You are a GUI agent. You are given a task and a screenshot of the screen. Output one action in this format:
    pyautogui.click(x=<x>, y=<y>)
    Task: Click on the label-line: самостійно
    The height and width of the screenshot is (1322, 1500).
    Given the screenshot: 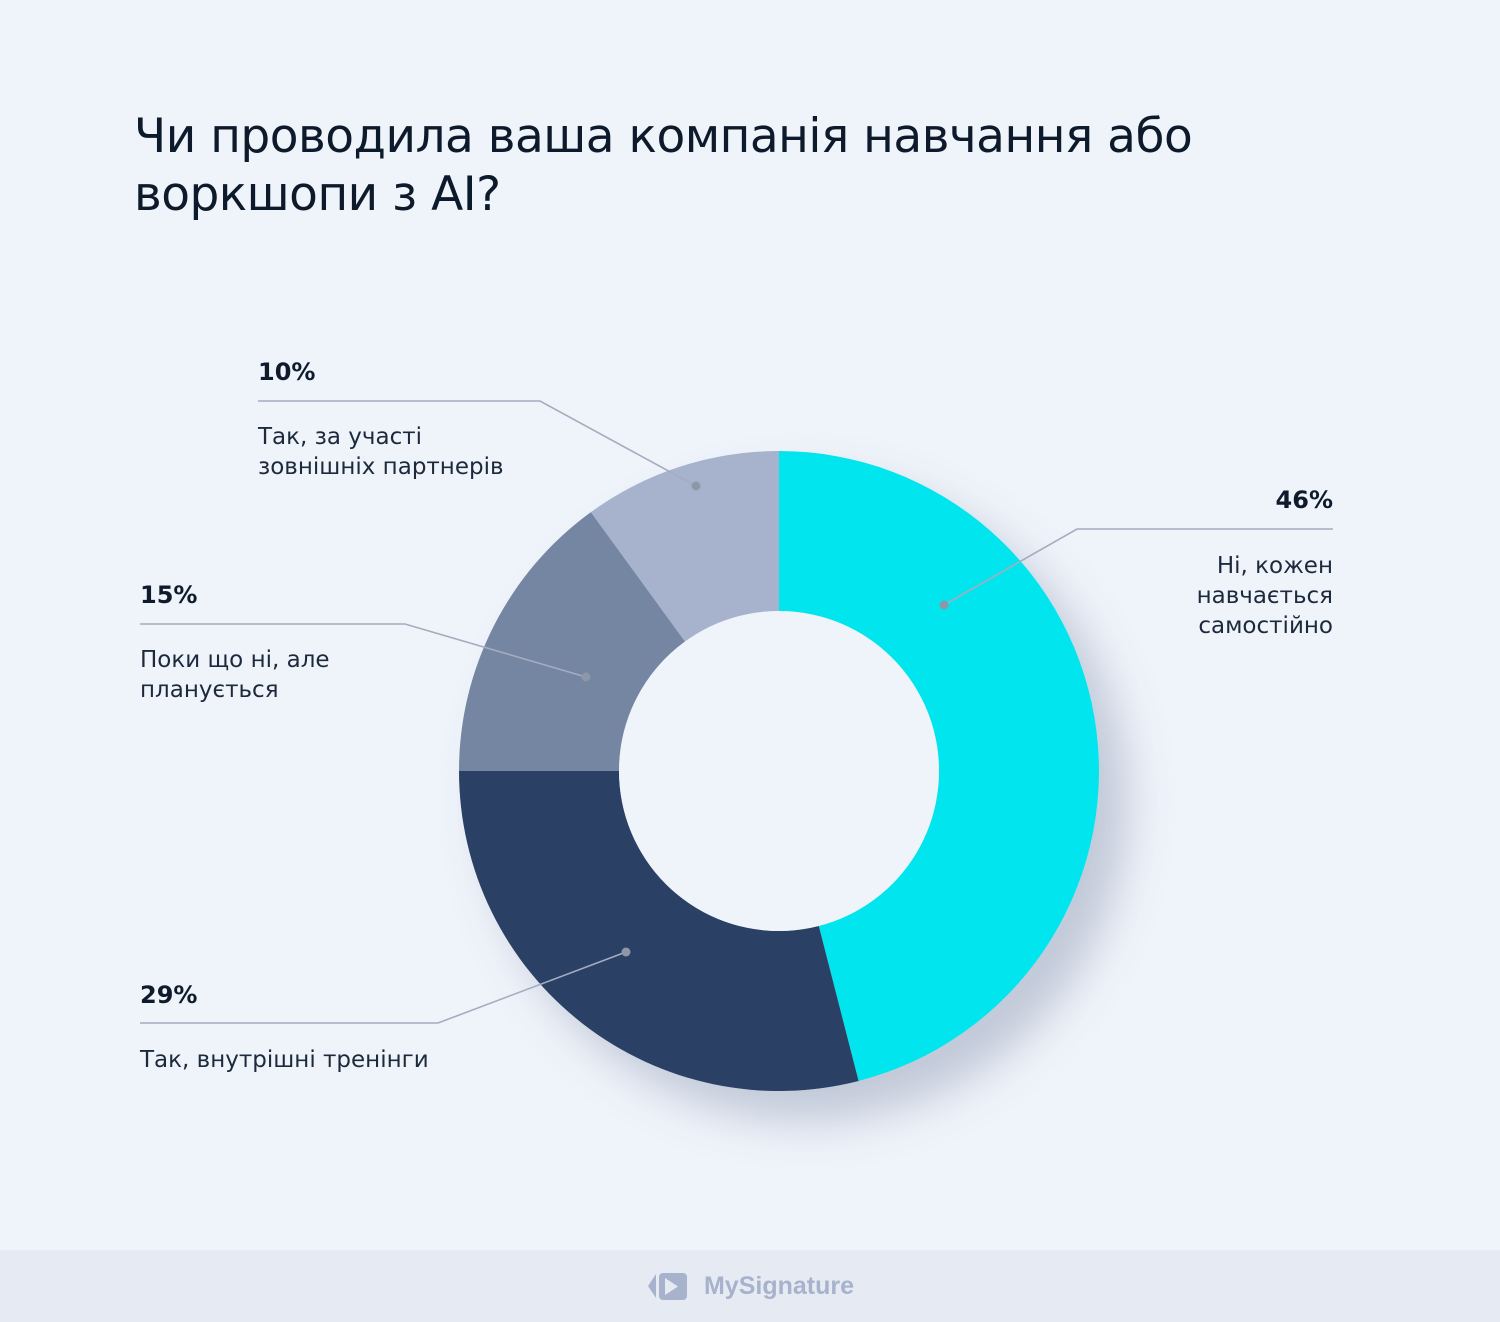 What is the action you would take?
    pyautogui.click(x=1265, y=626)
    